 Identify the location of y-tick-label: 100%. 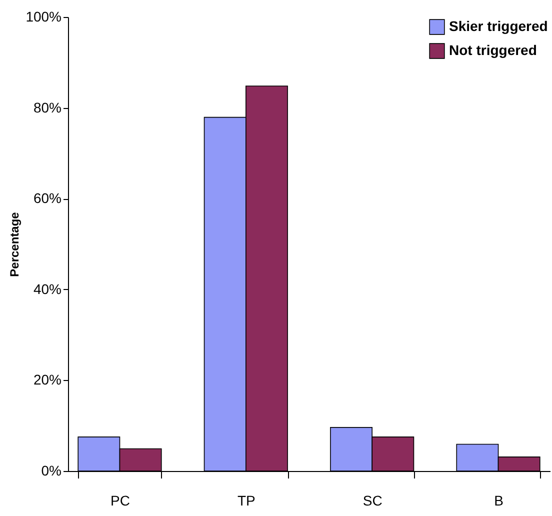
(44, 16).